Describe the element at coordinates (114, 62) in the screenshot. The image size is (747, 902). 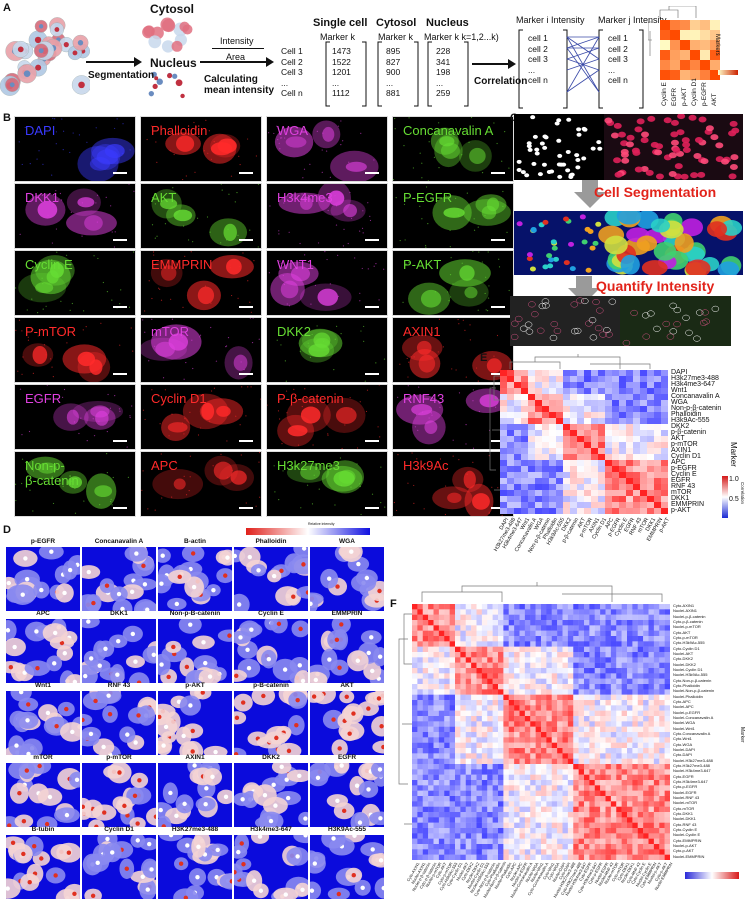
I see `arrow-segmentation` at that location.